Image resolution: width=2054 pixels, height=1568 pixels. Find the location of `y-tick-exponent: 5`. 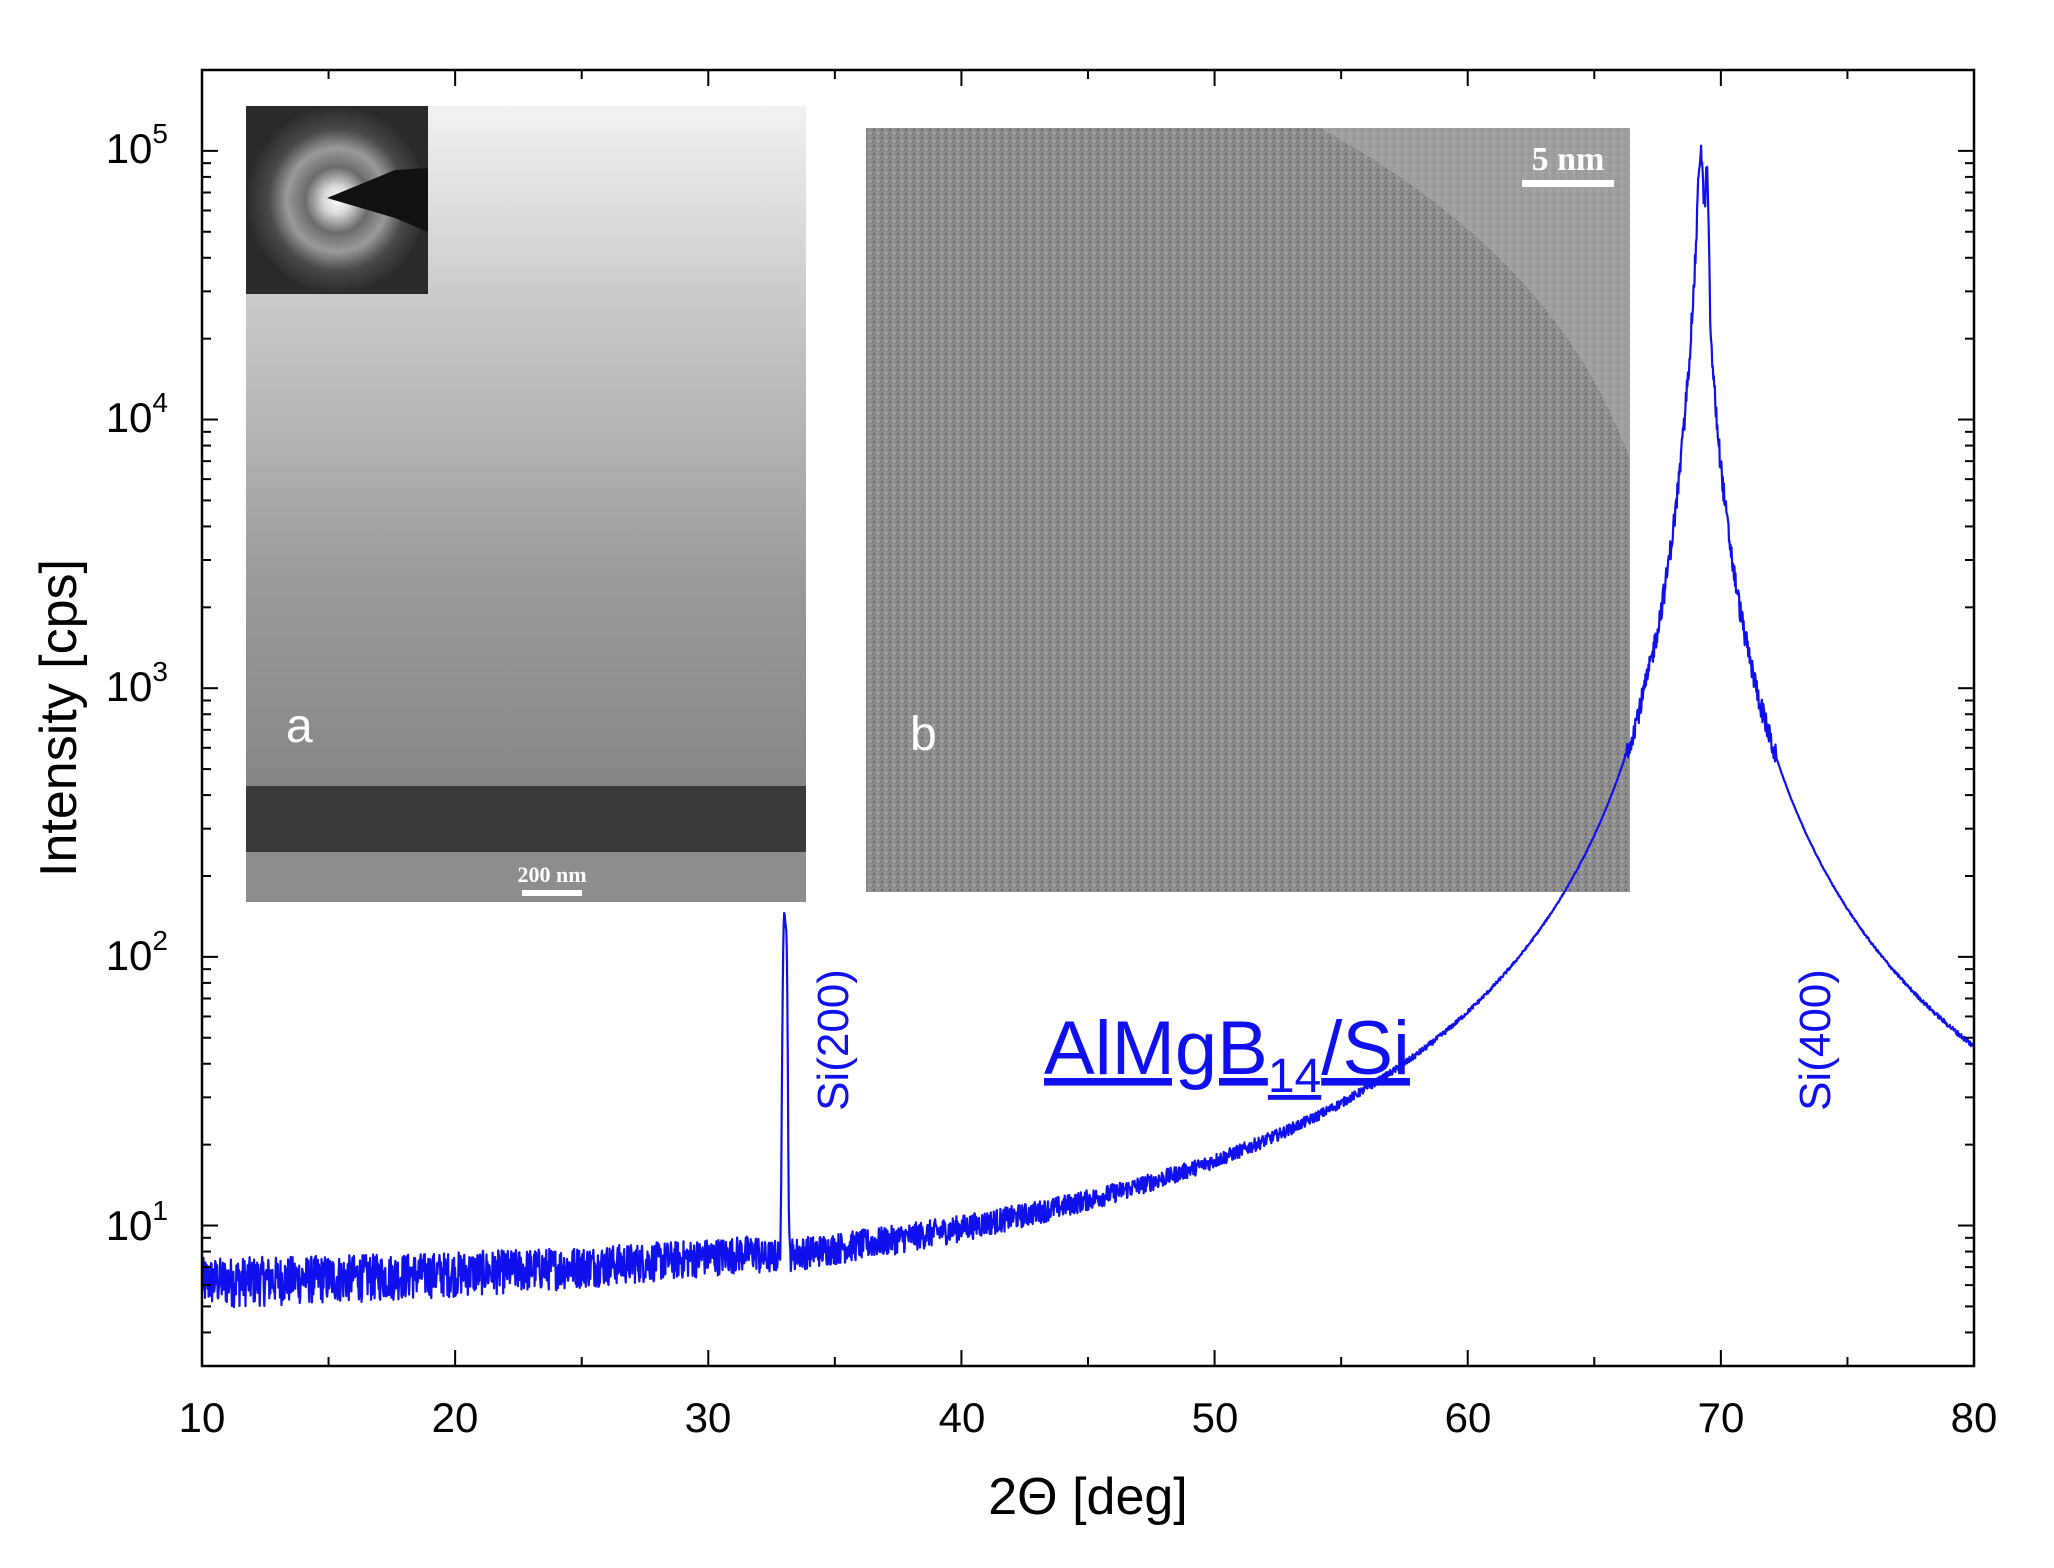

y-tick-exponent: 5 is located at coordinates (160, 133).